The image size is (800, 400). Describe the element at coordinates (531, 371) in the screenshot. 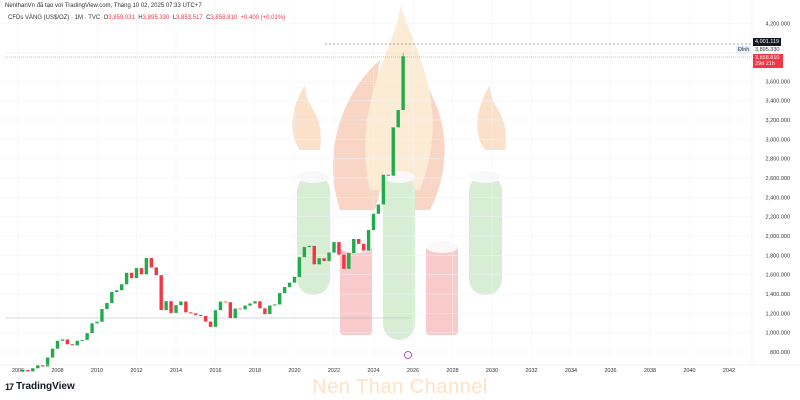

I see `x-tick-label: 2032` at that location.